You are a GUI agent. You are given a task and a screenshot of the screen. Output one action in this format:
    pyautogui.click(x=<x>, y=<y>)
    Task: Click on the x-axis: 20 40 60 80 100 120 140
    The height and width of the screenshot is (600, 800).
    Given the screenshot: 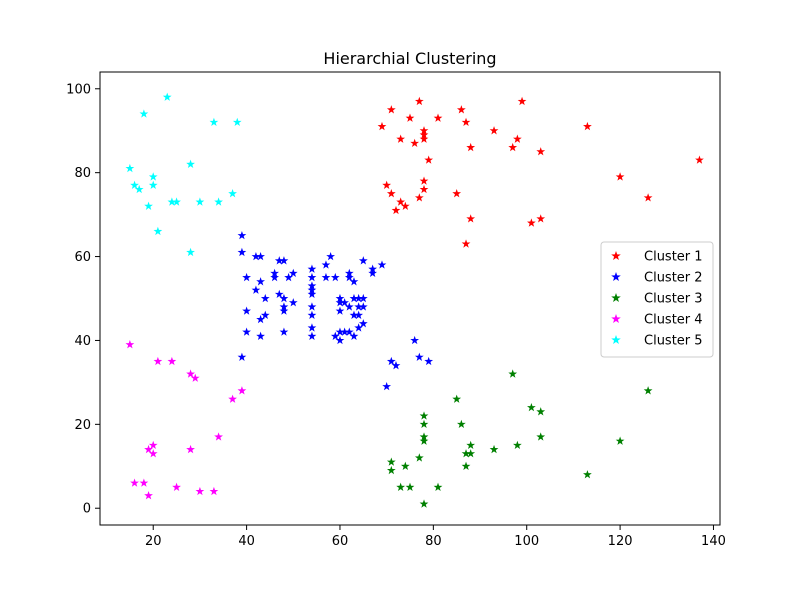 What is the action you would take?
    pyautogui.click(x=435, y=537)
    